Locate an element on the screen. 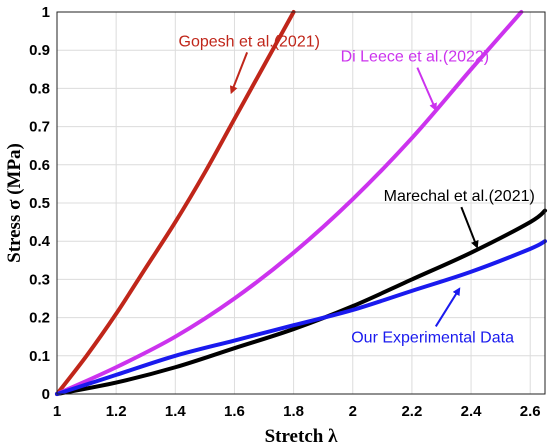 This screenshot has height=448, width=550. y-tick-label: 0.9 is located at coordinates (39, 50).